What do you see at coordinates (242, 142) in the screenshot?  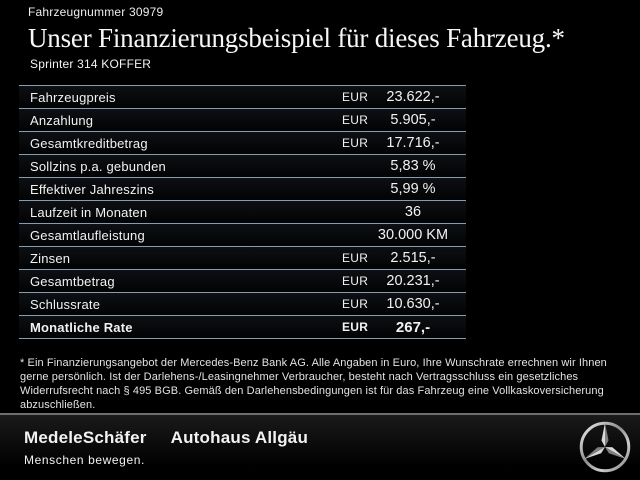 I see `table-row: Gesamtkreditbetrag EUR 17.716,-` at bounding box center [242, 142].